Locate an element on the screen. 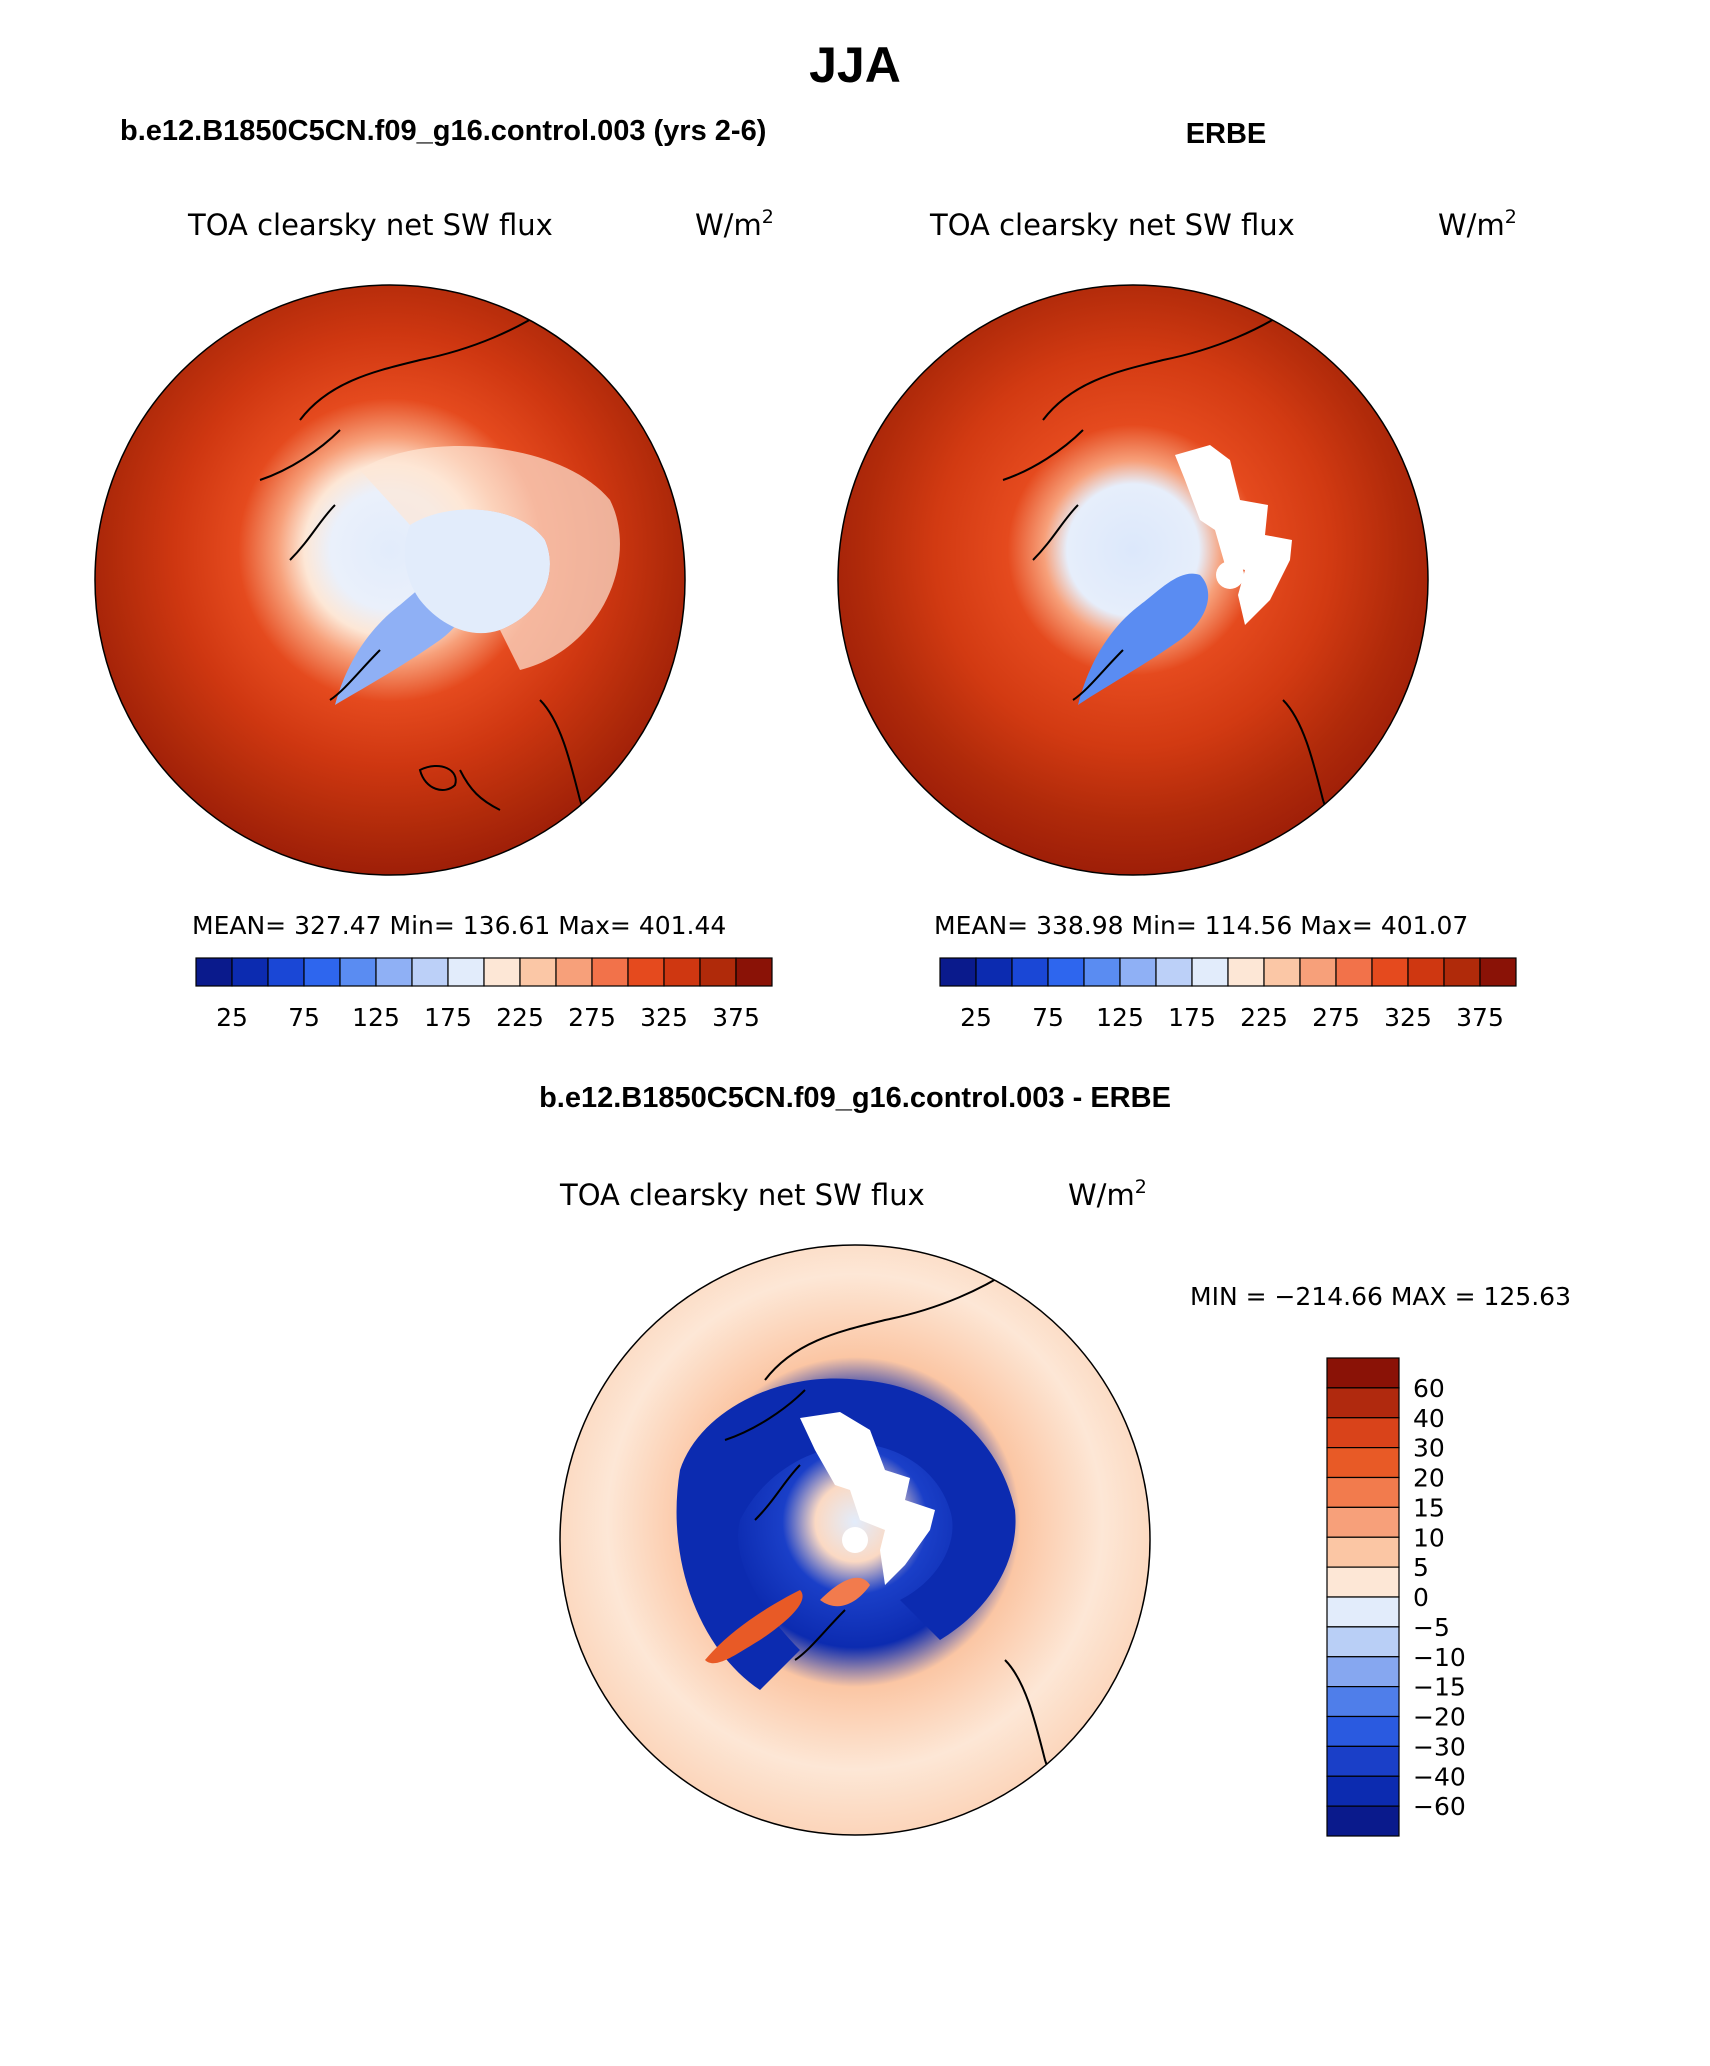 This screenshot has height=2066, width=1710. model-colorbar-tick-label: 275 is located at coordinates (592, 1017).